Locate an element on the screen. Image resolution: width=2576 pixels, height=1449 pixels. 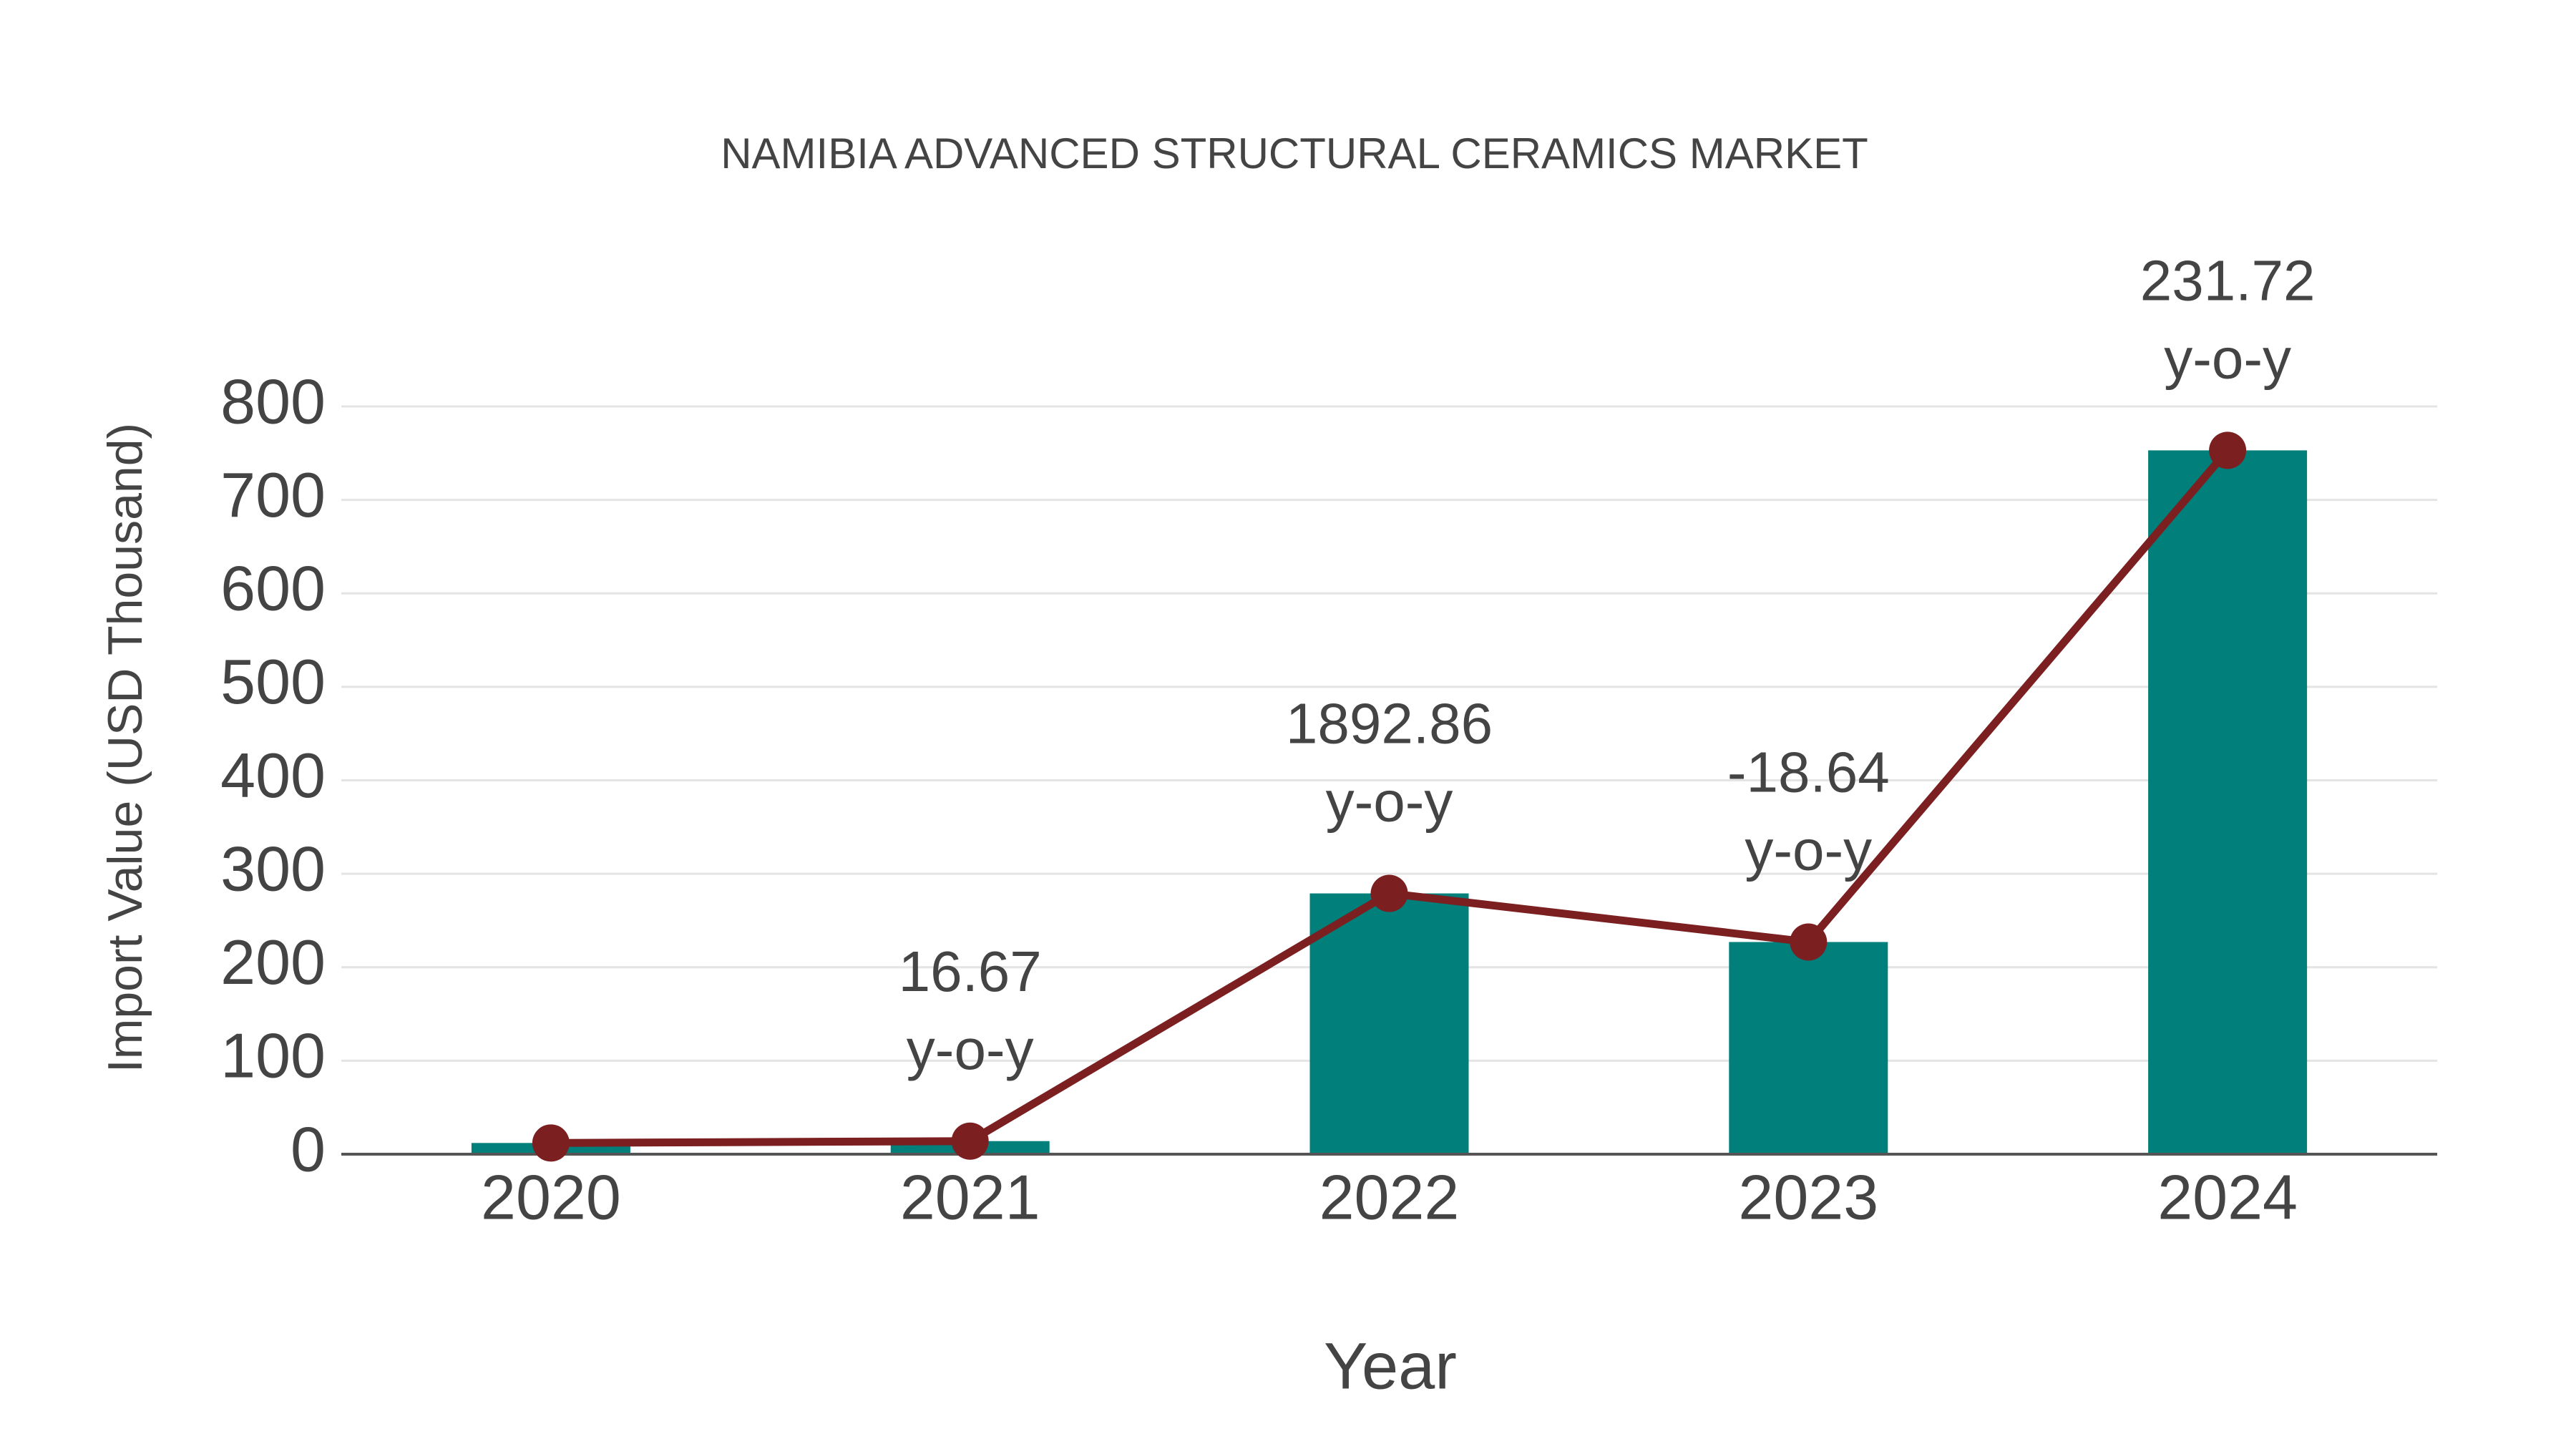
x-tick-label: 2023 is located at coordinates (1808, 1196).